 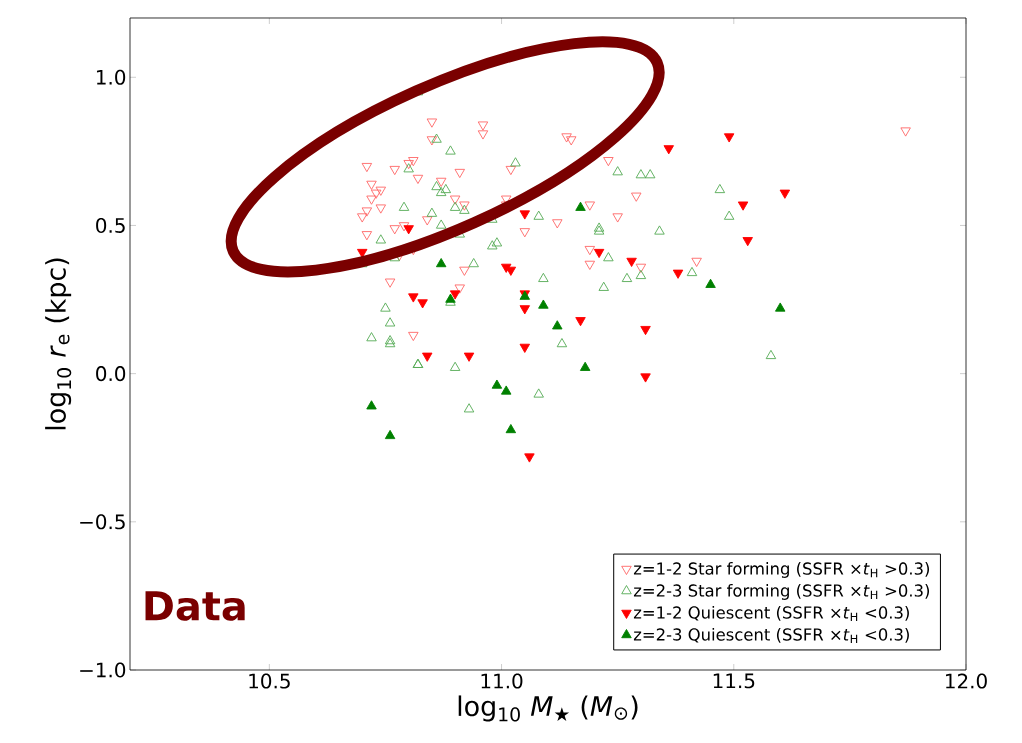 What do you see at coordinates (548, 708) in the screenshot?
I see `x-axis-title: log$_{10}$ M$_{★}$ (M$_{⊙}$)` at bounding box center [548, 708].